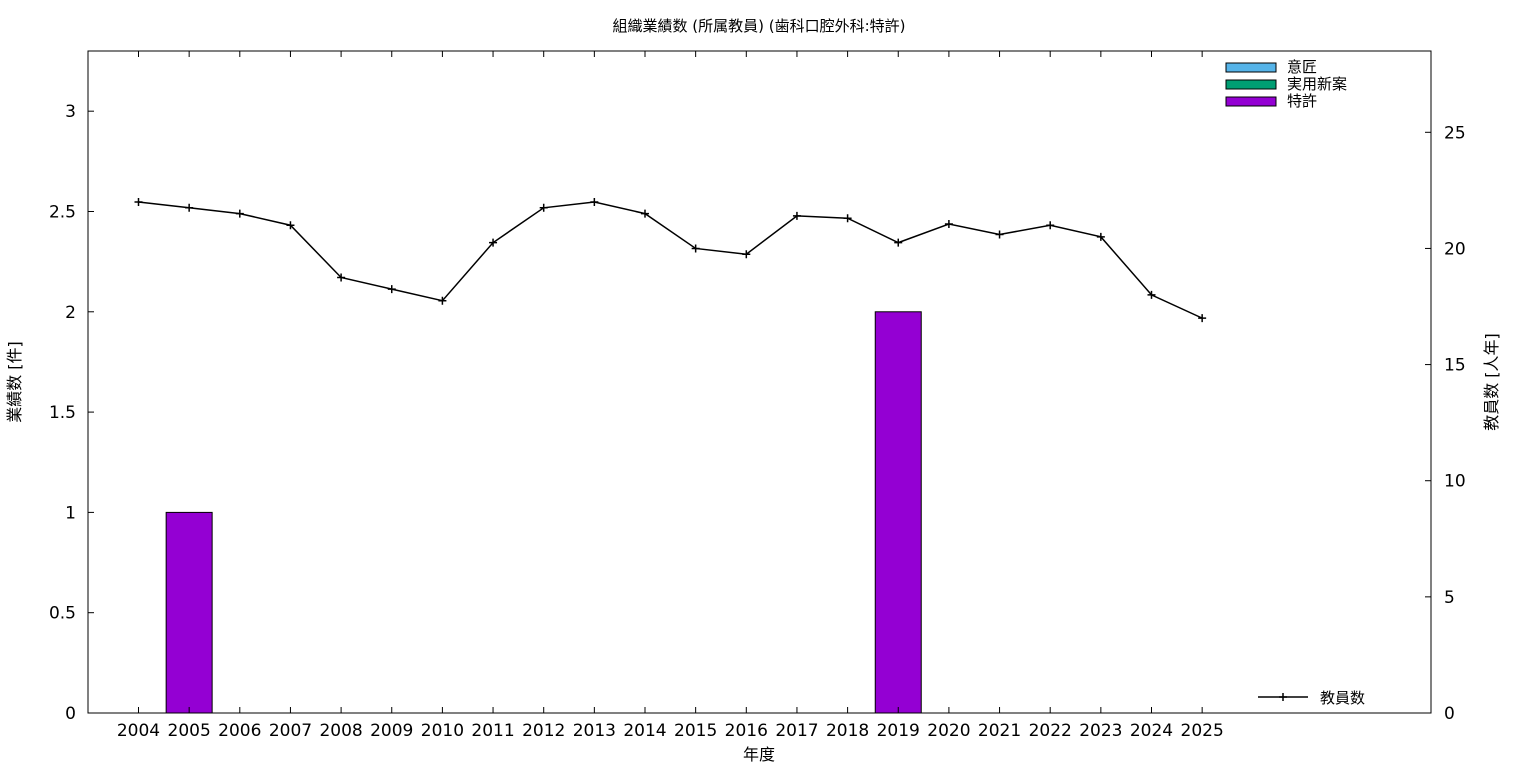  What do you see at coordinates (1251, 67) in the screenshot?
I see `legend-swatch-意匠` at bounding box center [1251, 67].